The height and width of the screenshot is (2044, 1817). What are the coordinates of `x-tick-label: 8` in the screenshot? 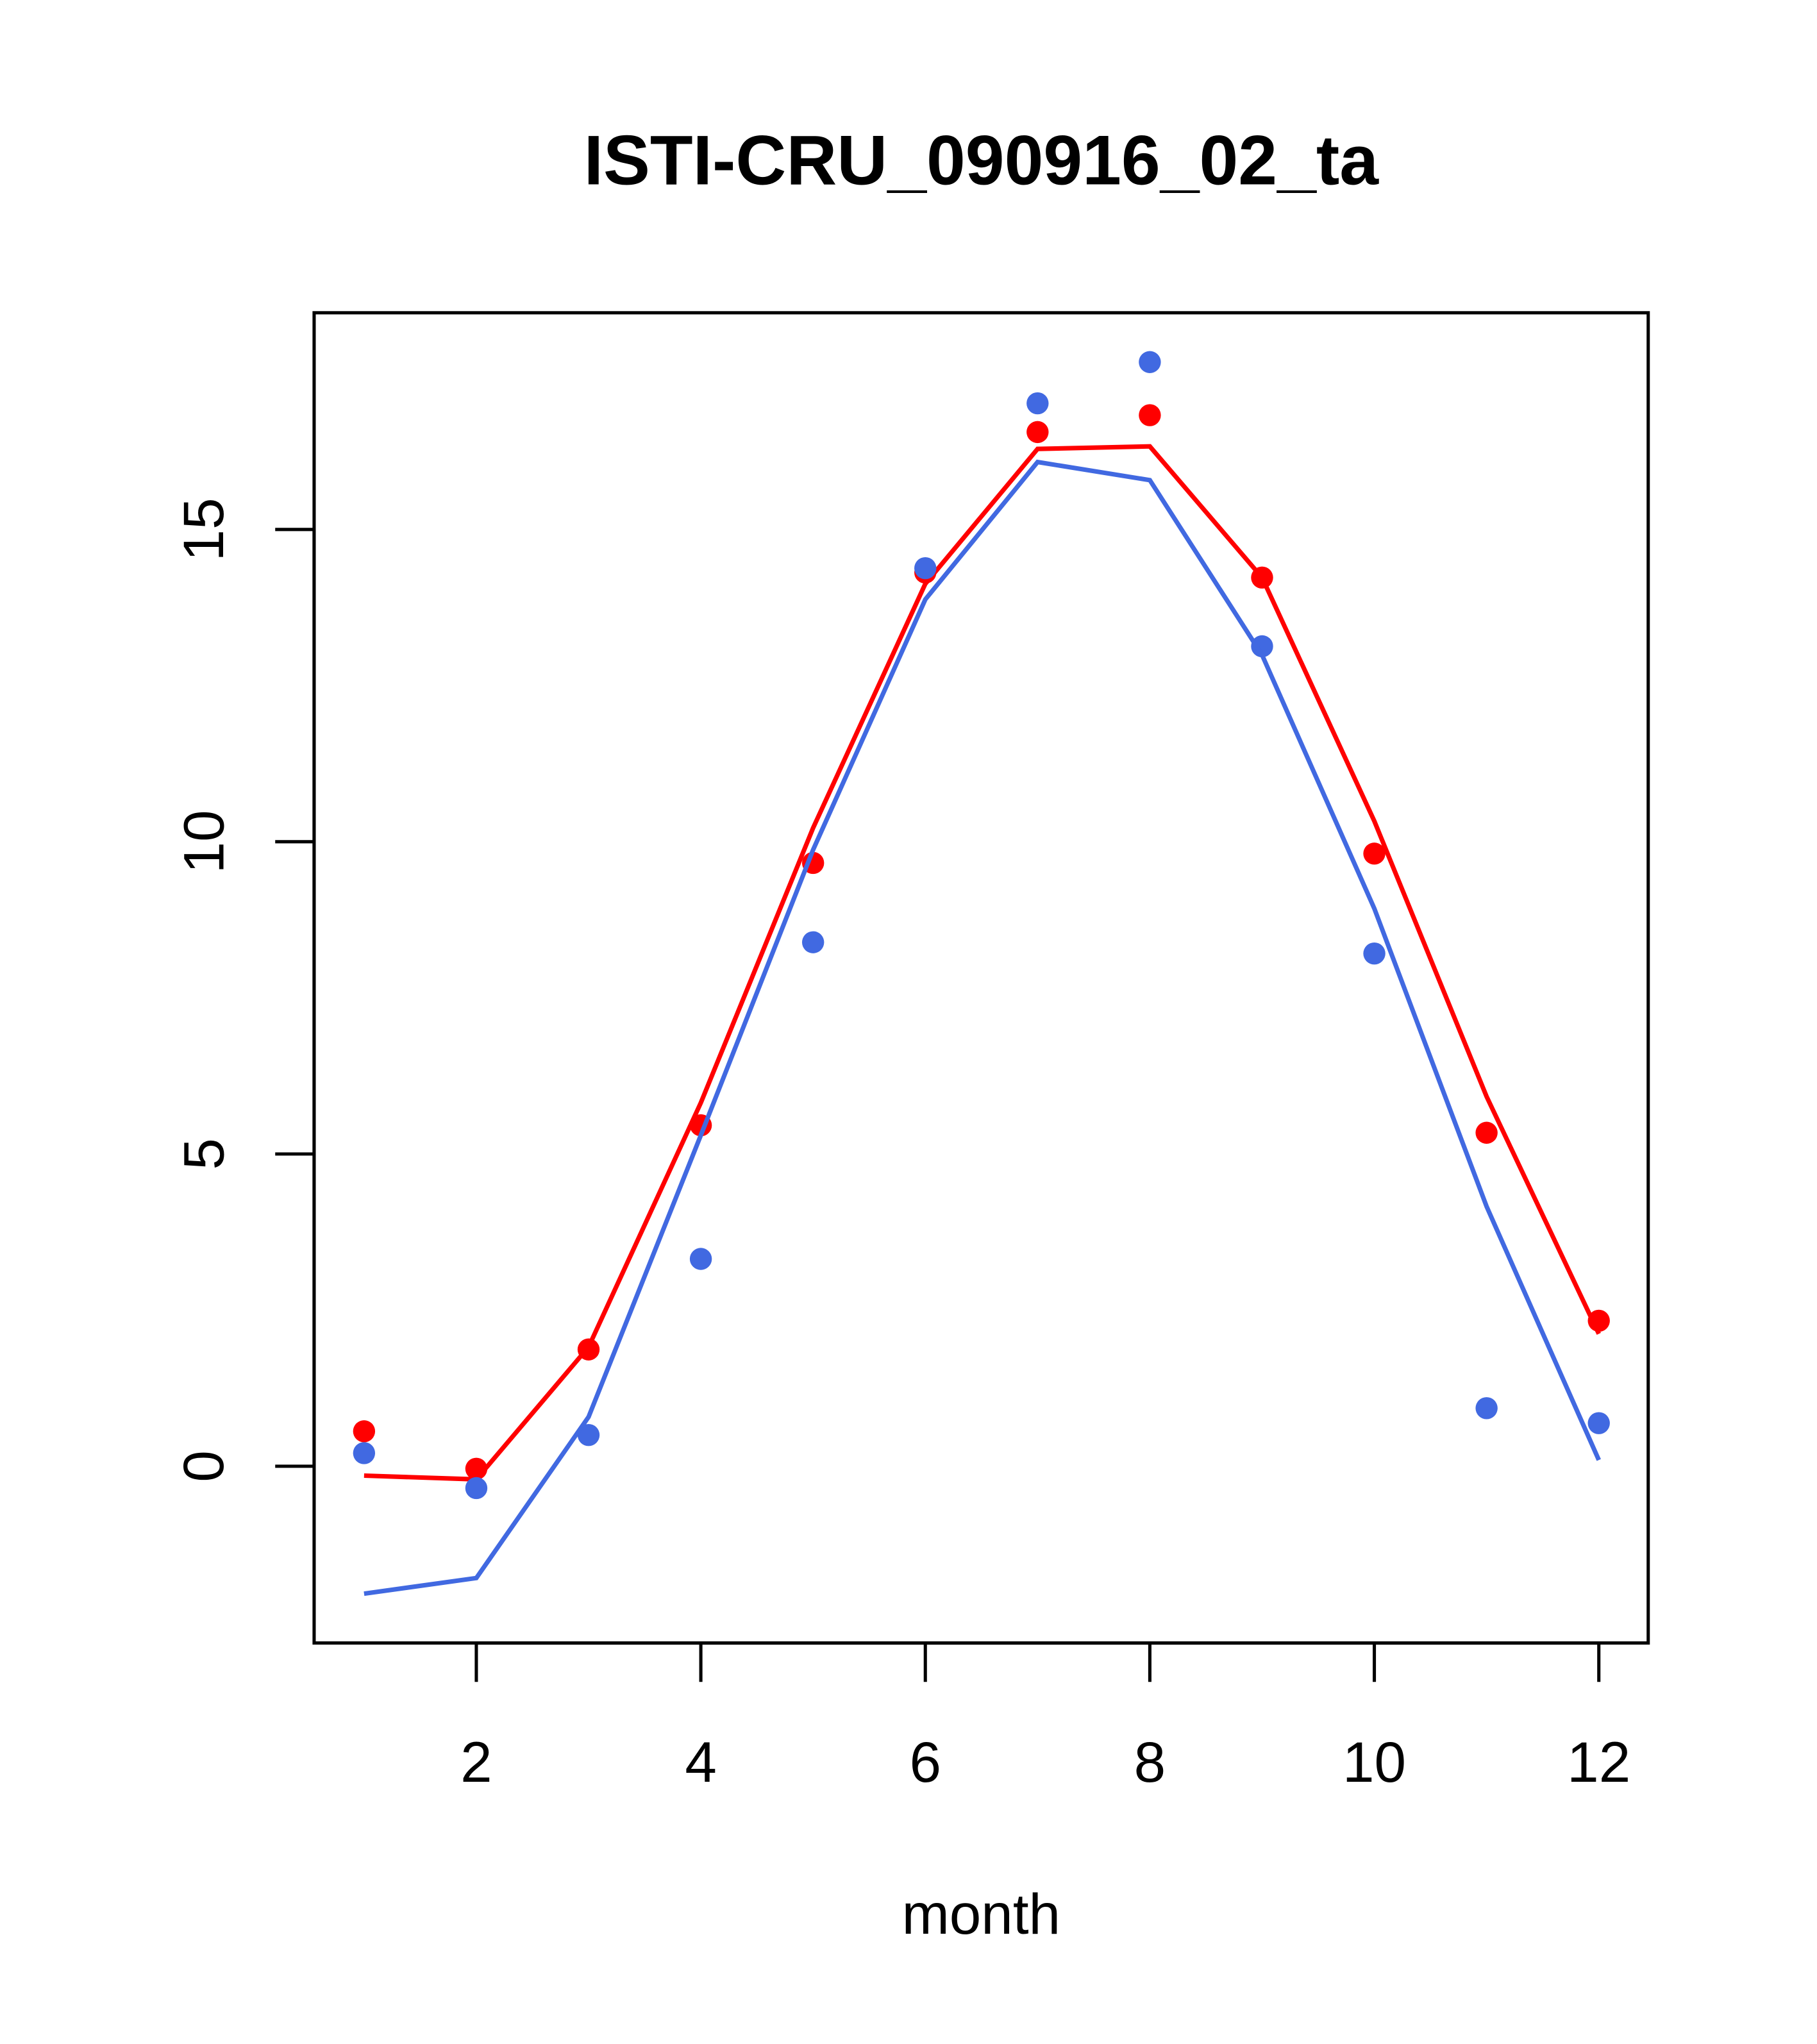 It's located at (1150, 1762).